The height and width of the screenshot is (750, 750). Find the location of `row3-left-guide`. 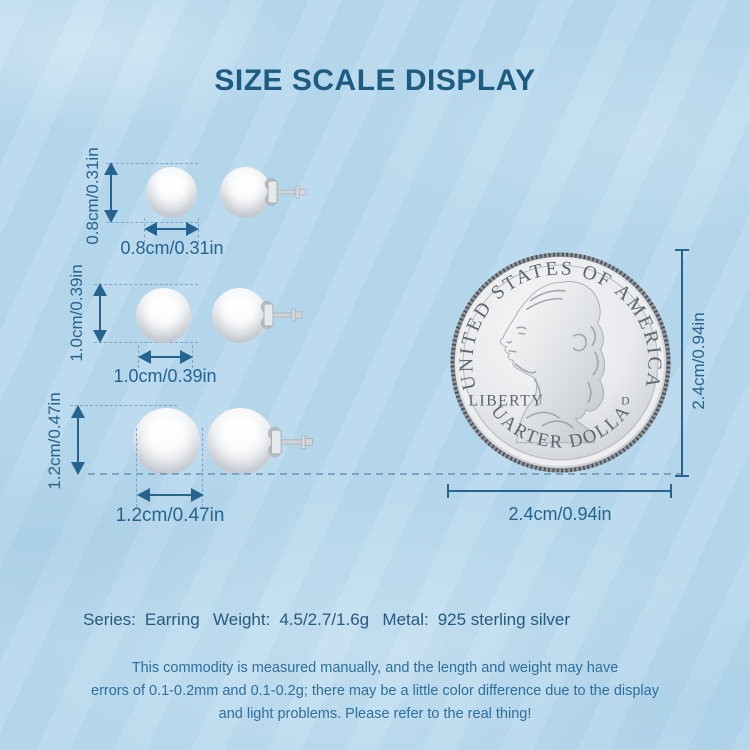

row3-left-guide is located at coordinates (136, 467).